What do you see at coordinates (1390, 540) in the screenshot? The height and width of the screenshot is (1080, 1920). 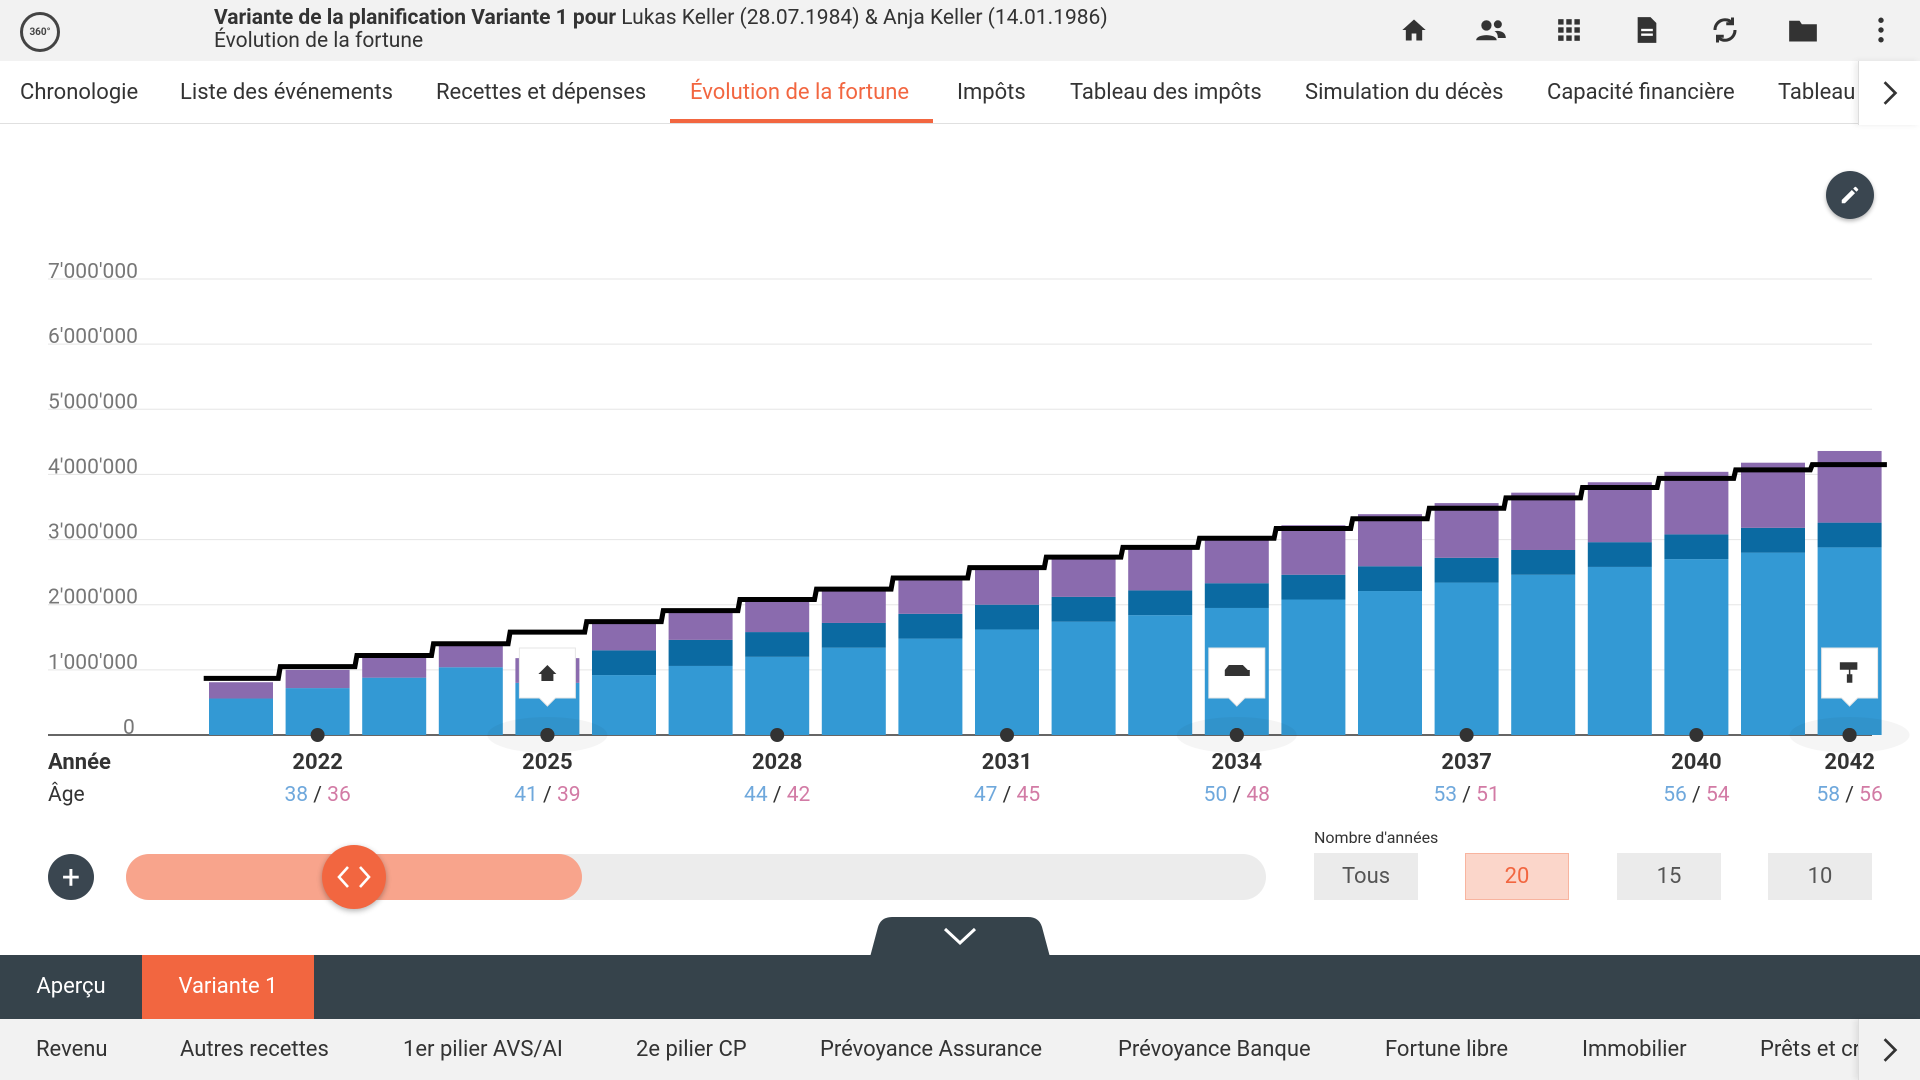 I see `bar-segment-2036-s3` at bounding box center [1390, 540].